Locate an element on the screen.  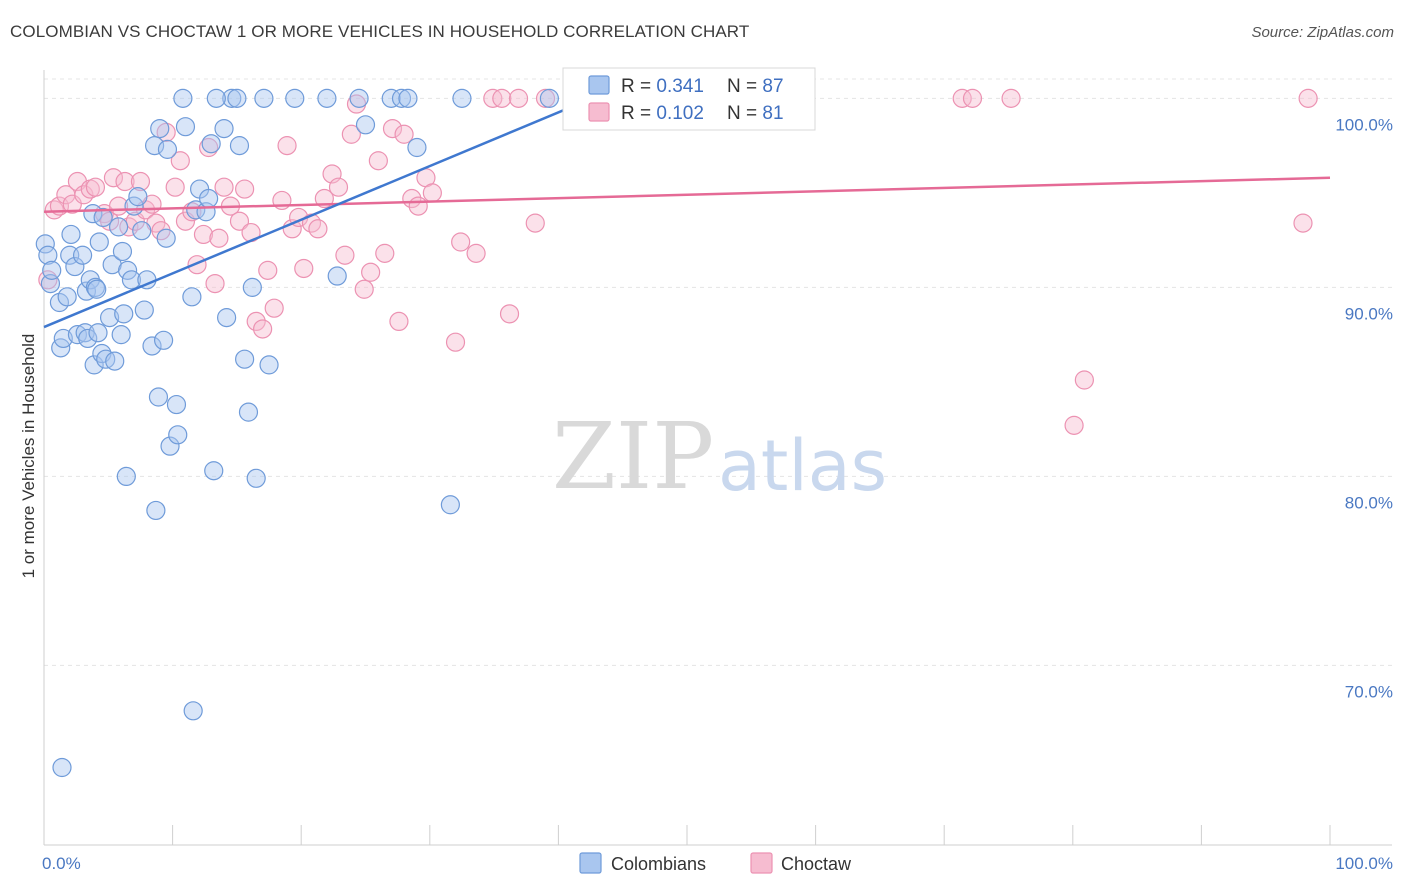
y-tick-label: 100.0% is located at coordinates (1364, 124).